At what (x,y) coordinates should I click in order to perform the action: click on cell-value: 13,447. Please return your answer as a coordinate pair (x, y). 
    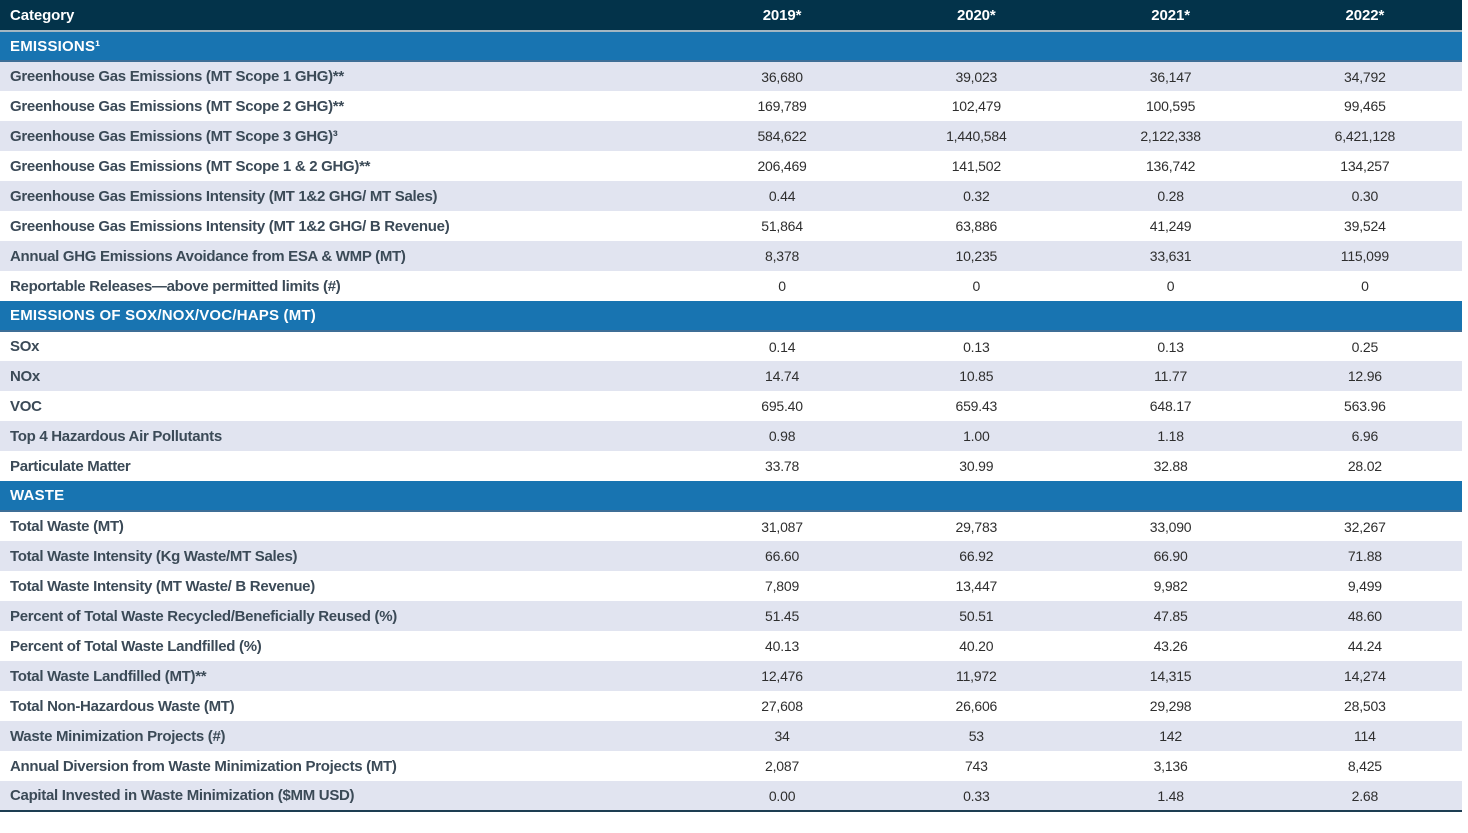
    Looking at the image, I should click on (976, 586).